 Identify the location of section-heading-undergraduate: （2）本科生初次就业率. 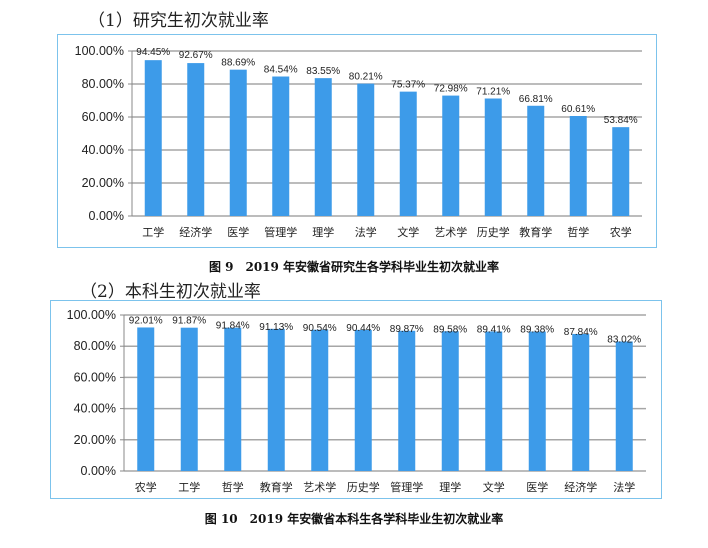
(170, 292).